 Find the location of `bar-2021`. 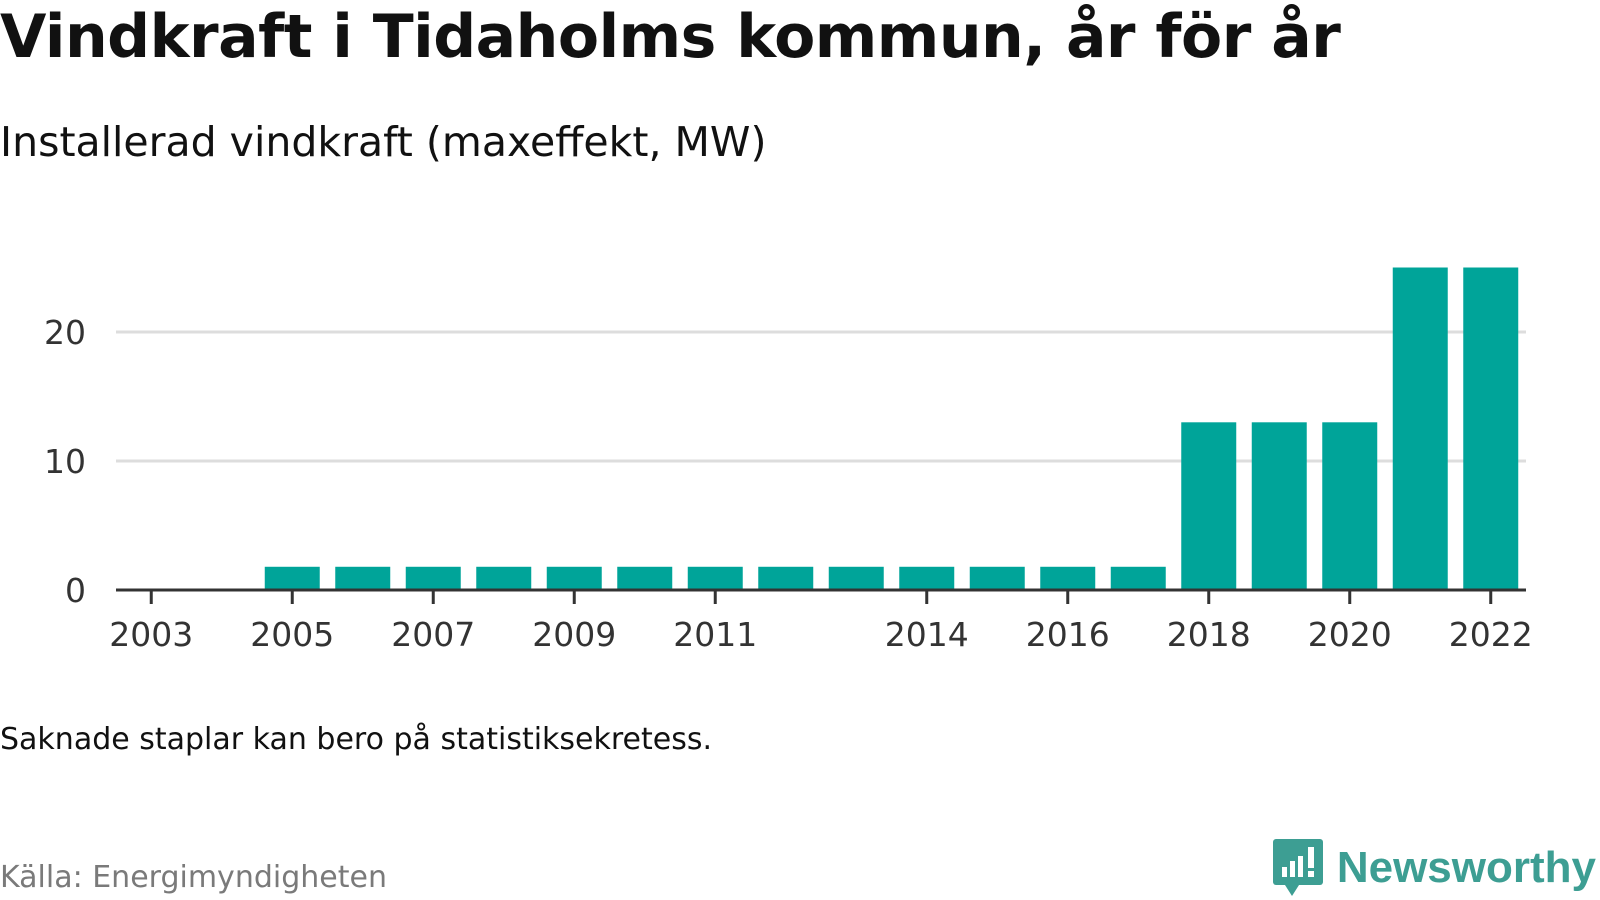

bar-2021 is located at coordinates (1420, 428).